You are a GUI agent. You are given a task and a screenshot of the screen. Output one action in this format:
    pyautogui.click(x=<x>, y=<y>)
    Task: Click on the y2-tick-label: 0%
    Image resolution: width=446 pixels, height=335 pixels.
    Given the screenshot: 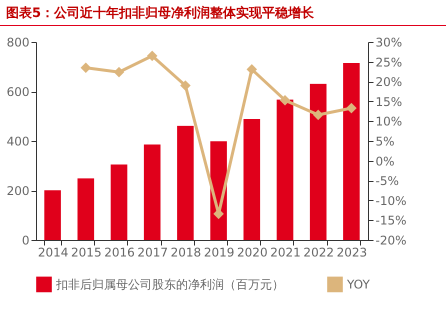 What is the action you would take?
    pyautogui.click(x=385, y=161)
    